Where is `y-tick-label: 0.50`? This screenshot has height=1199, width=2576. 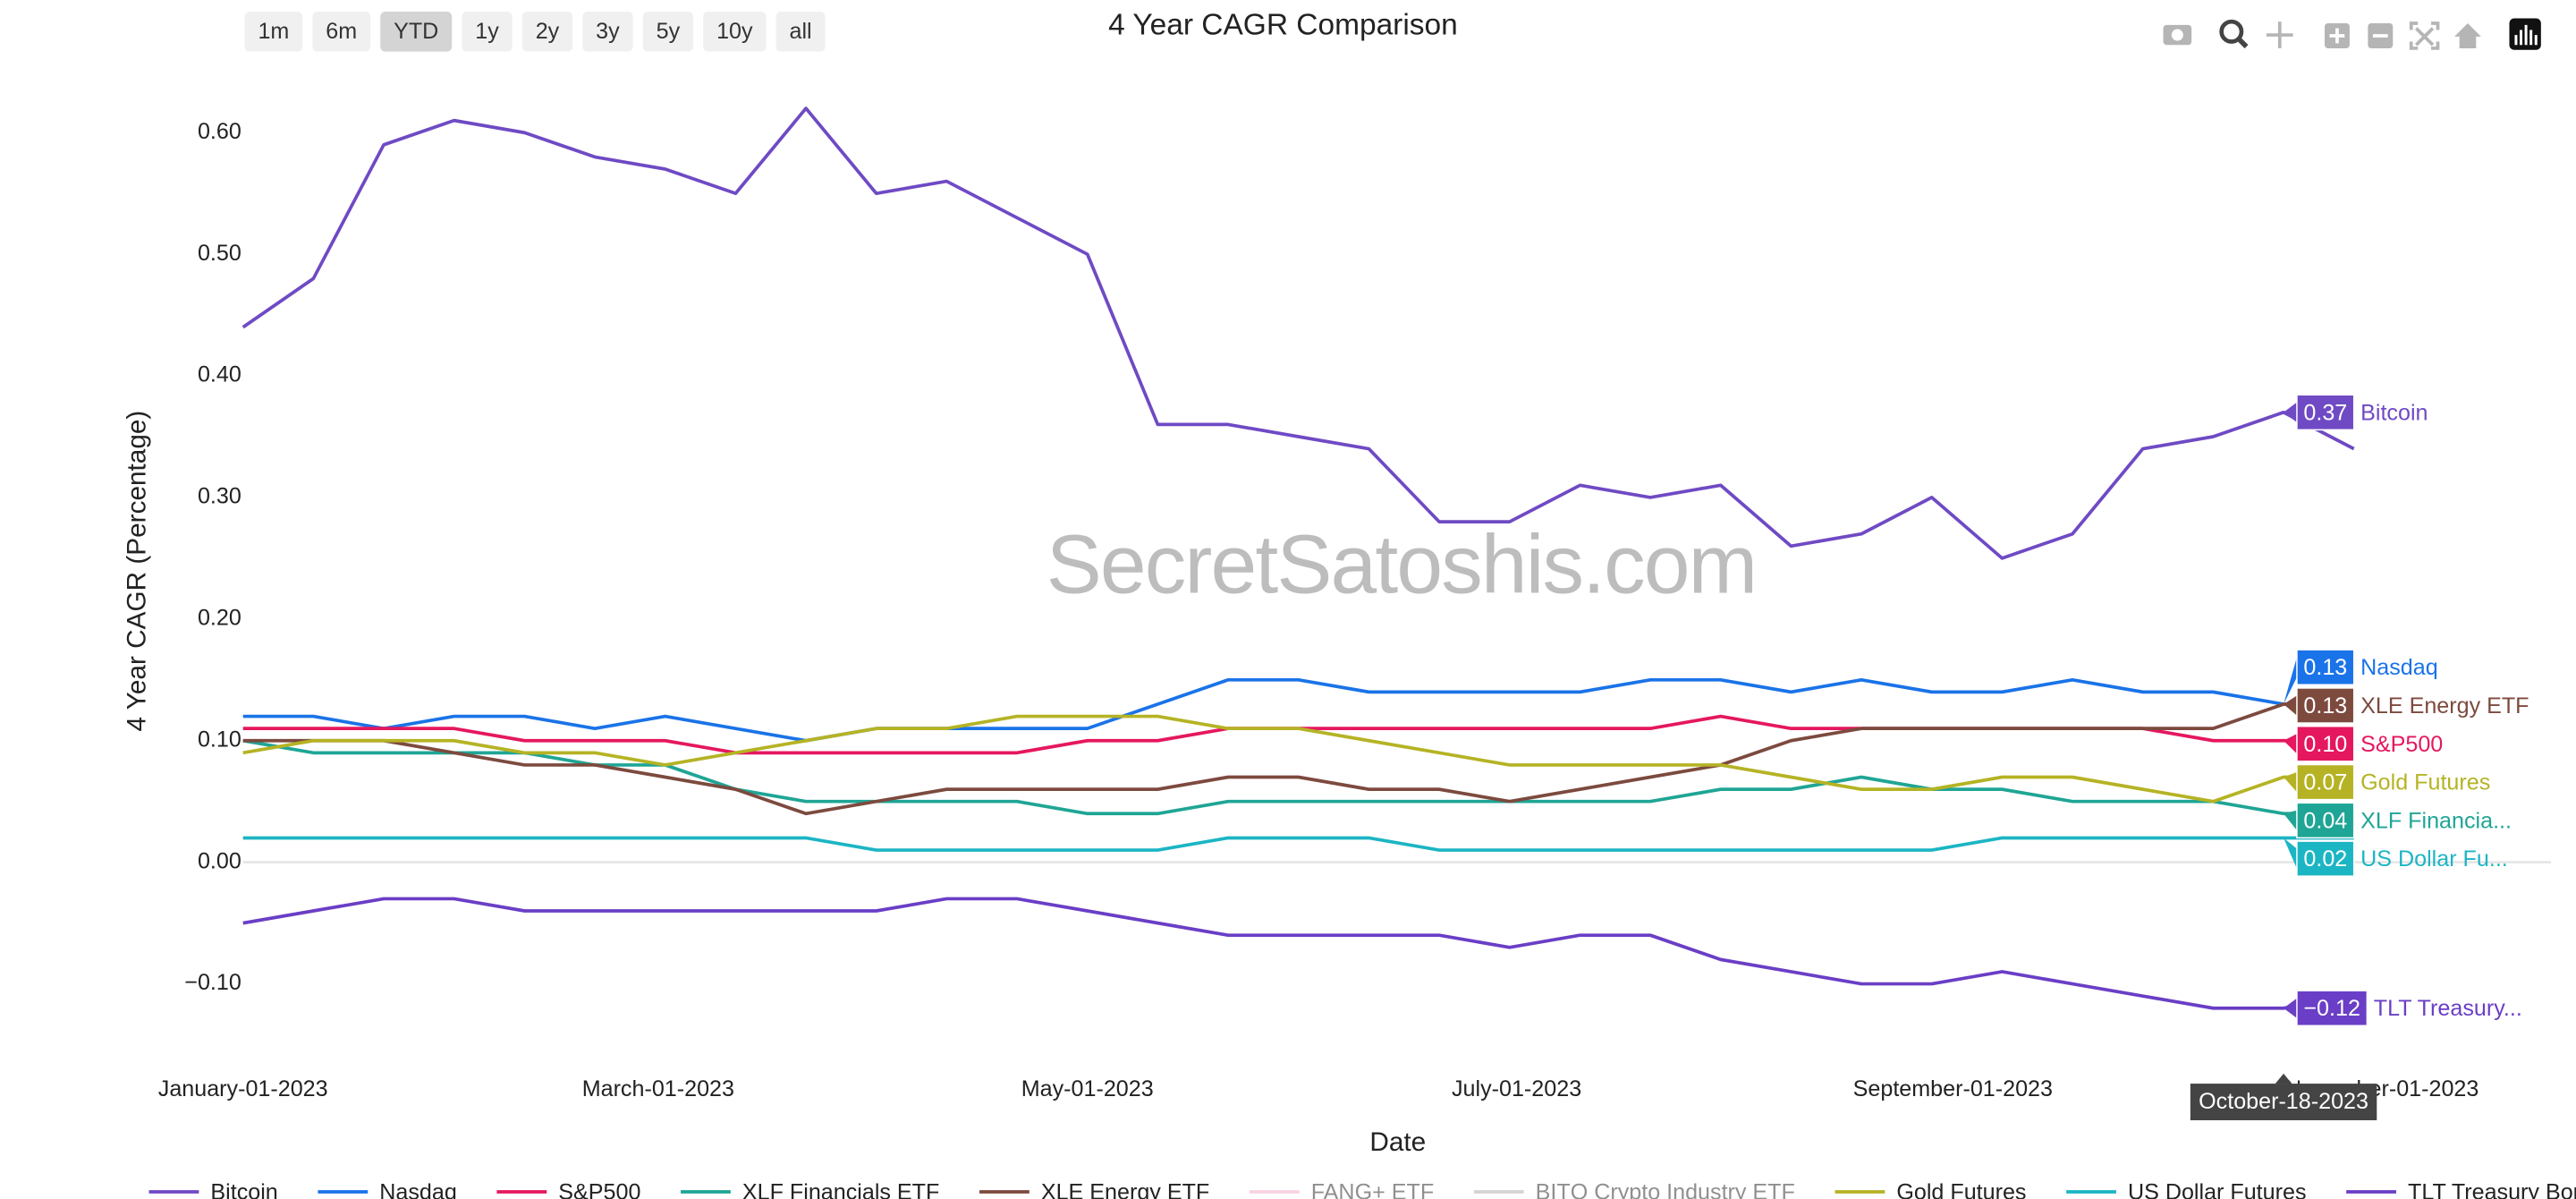 y-tick-label: 0.50 is located at coordinates (220, 253).